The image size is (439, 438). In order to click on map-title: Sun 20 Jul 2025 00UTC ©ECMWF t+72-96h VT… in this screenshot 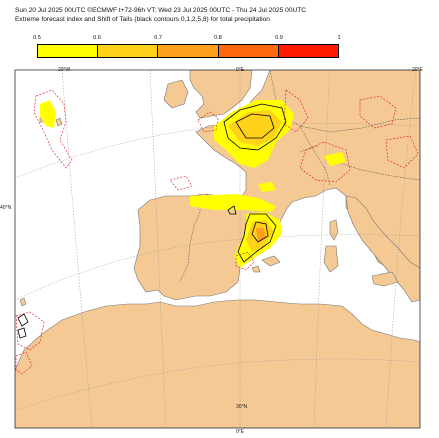, I will do `click(161, 10)`.